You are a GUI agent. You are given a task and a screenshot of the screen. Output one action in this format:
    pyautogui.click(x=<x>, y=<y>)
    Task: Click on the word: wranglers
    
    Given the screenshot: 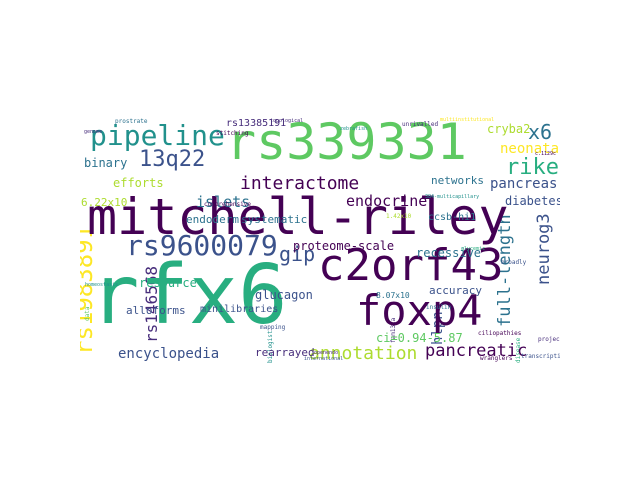 What is the action you would take?
    pyautogui.click(x=496, y=358)
    